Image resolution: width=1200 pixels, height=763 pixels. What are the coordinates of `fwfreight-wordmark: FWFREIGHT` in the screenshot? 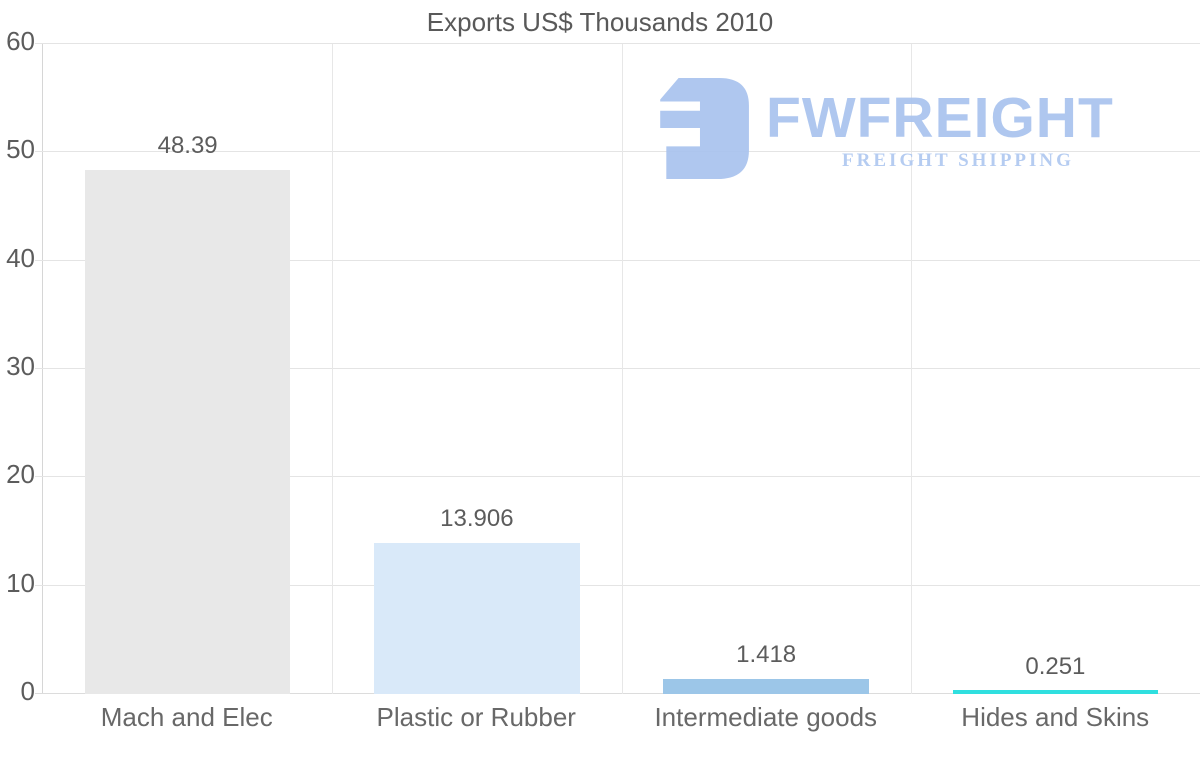 It's located at (940, 118).